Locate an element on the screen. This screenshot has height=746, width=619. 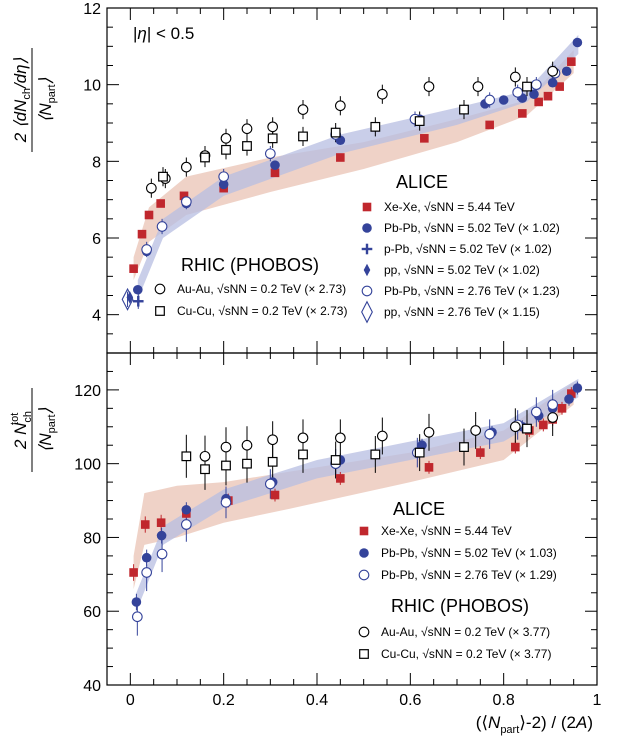
legend-label-p0-s1: Pb-Pb, √sNN = 5.02 TeV (× 1.02) is located at coordinates (472, 228).